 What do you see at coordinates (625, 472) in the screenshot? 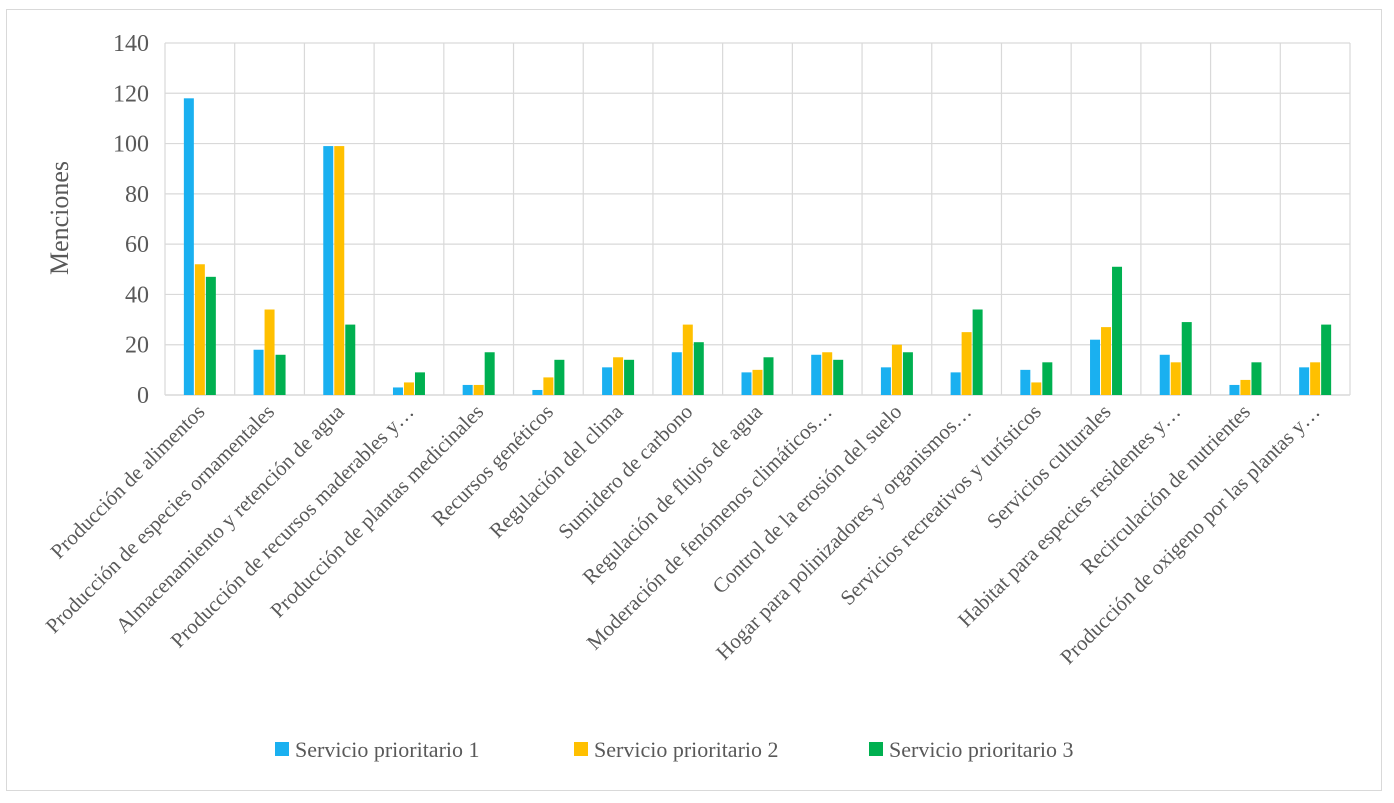
I see `x-category-label: Sumidero de carbono` at bounding box center [625, 472].